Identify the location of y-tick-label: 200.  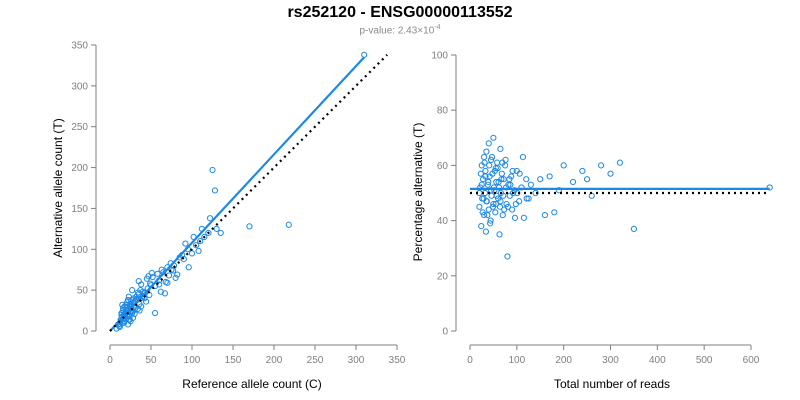
(79, 168).